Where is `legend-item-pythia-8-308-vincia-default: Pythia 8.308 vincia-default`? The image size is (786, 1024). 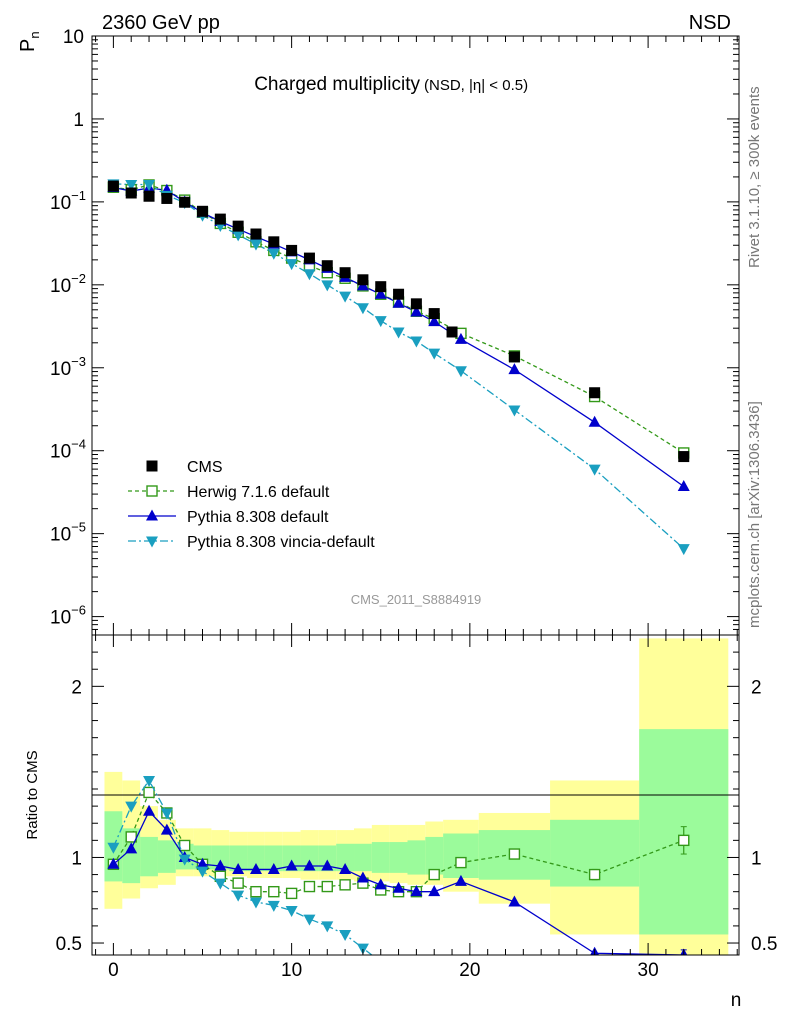
legend-item-pythia-8-308-vincia-default: Pythia 8.308 vincia-default is located at coordinates (251, 542).